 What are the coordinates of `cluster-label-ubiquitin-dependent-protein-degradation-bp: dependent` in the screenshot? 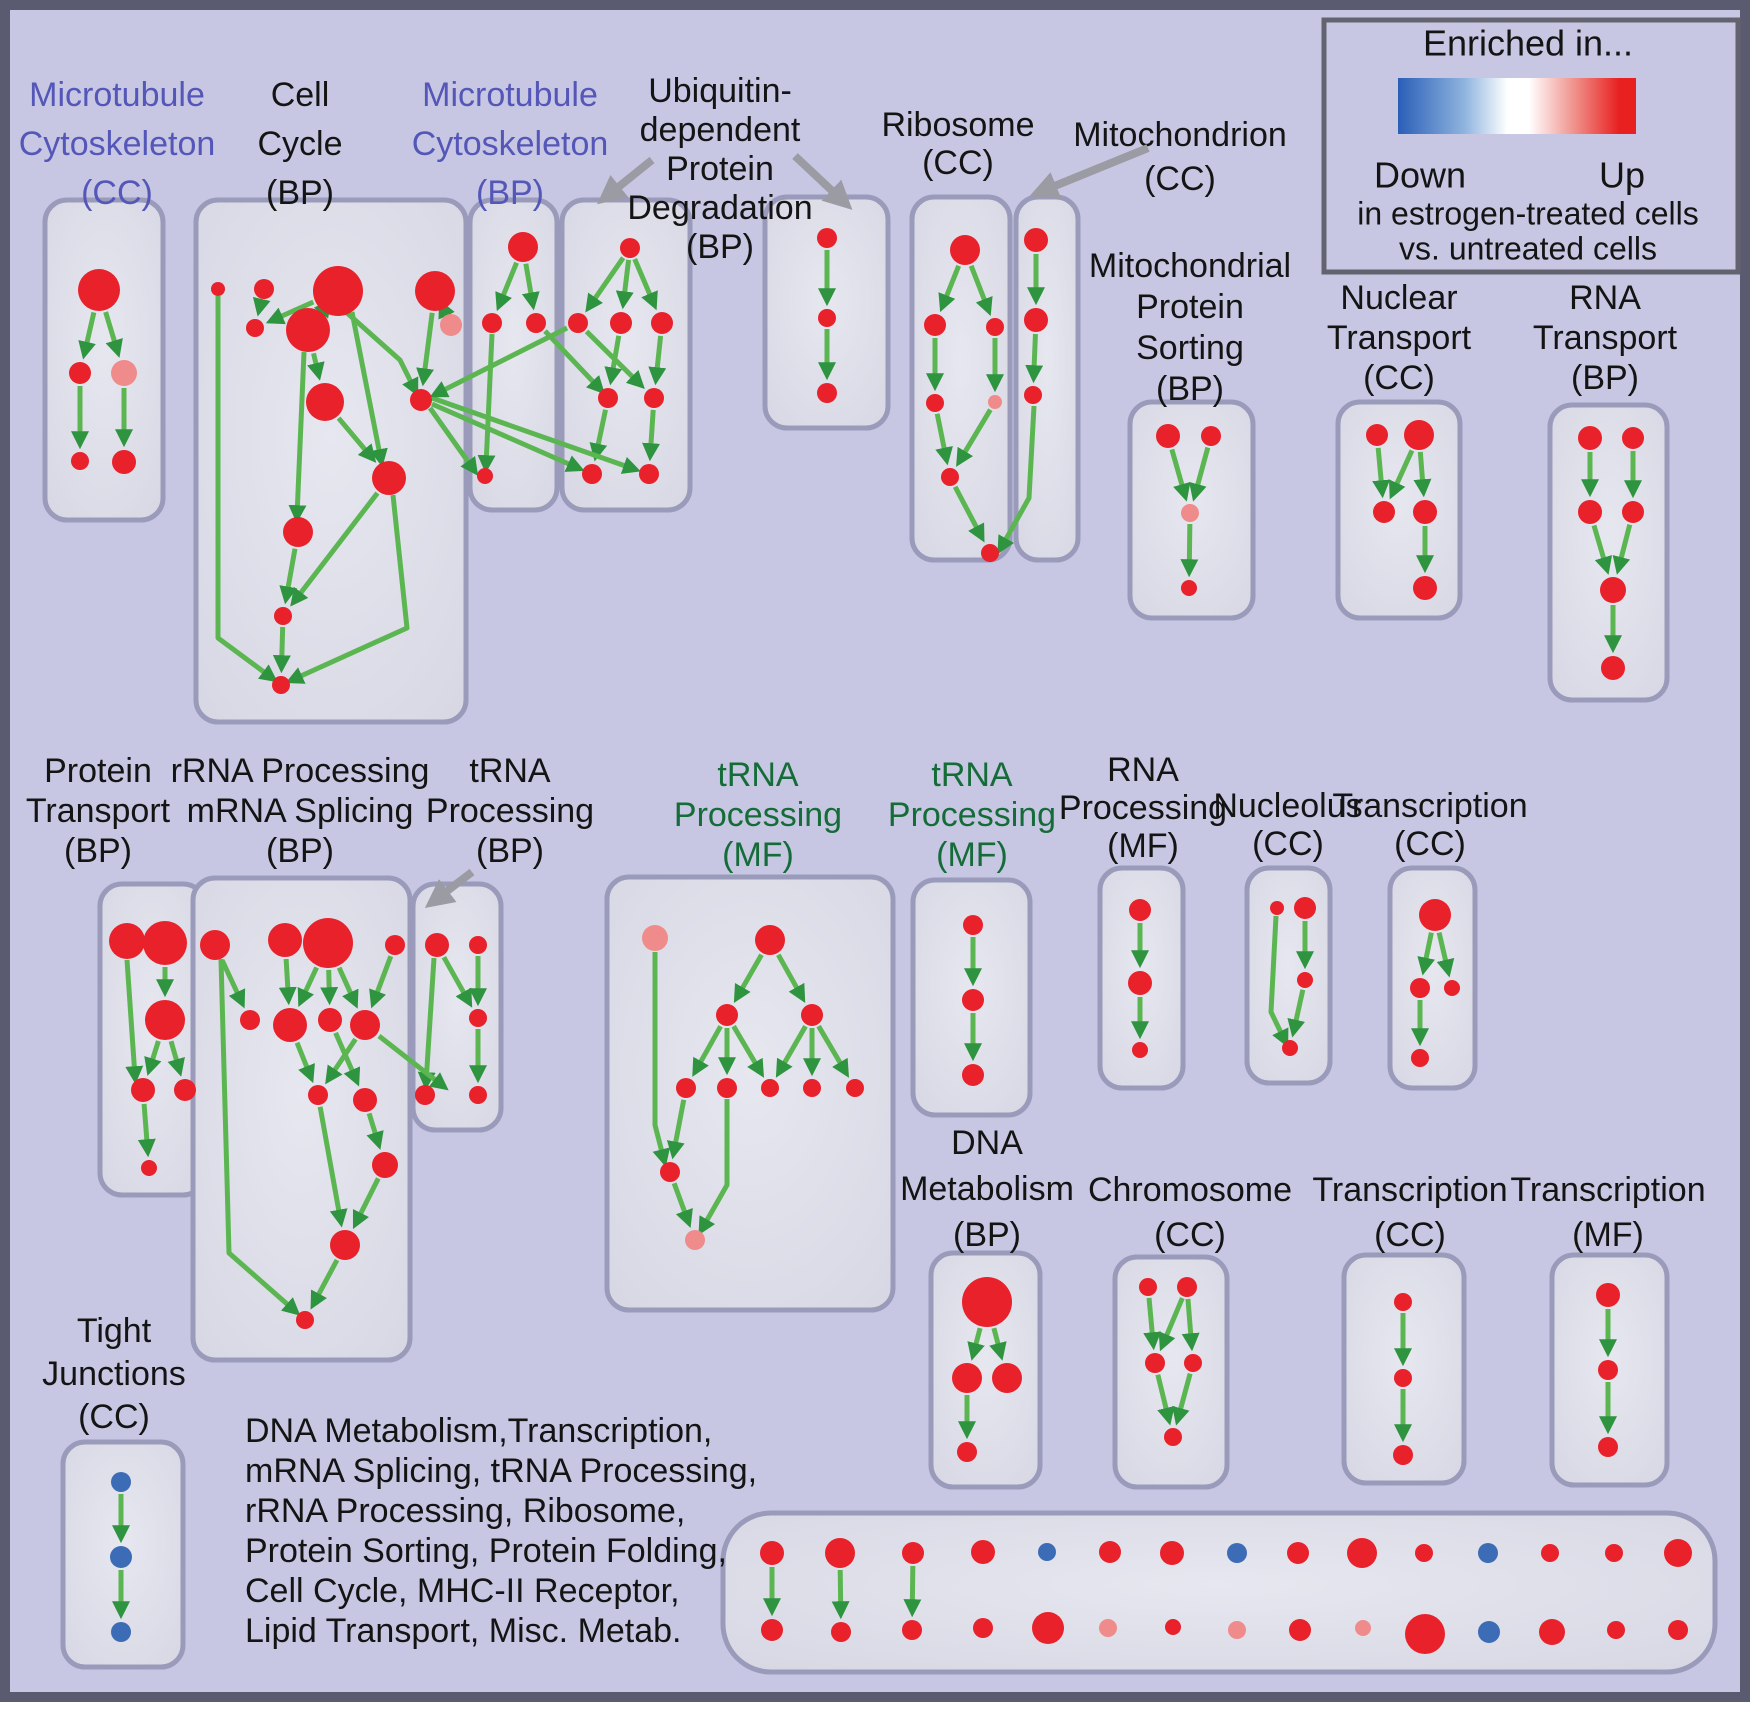 It's located at (720, 130).